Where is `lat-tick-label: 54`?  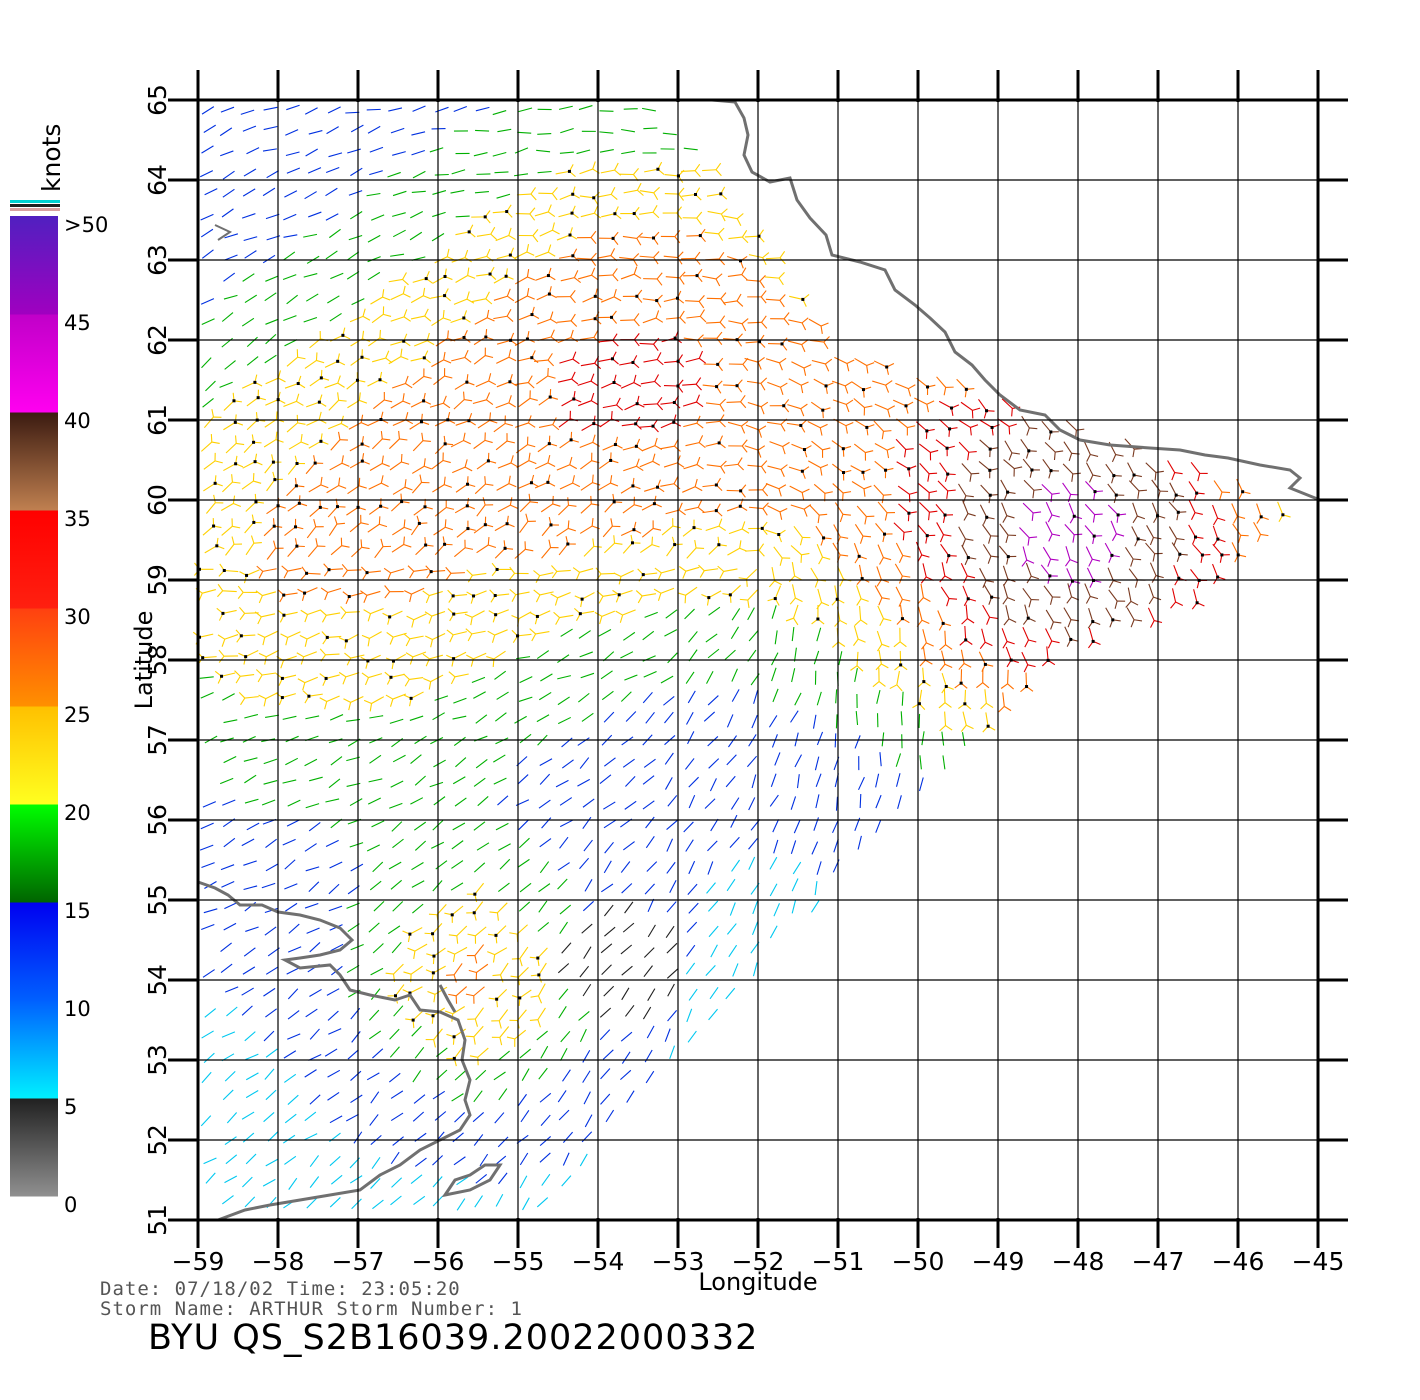 lat-tick-label: 54 is located at coordinates (157, 980).